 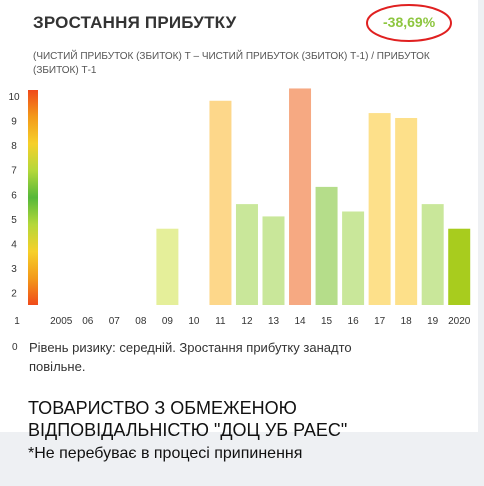 What do you see at coordinates (247, 321) in the screenshot?
I see `x-tick-label: 12` at bounding box center [247, 321].